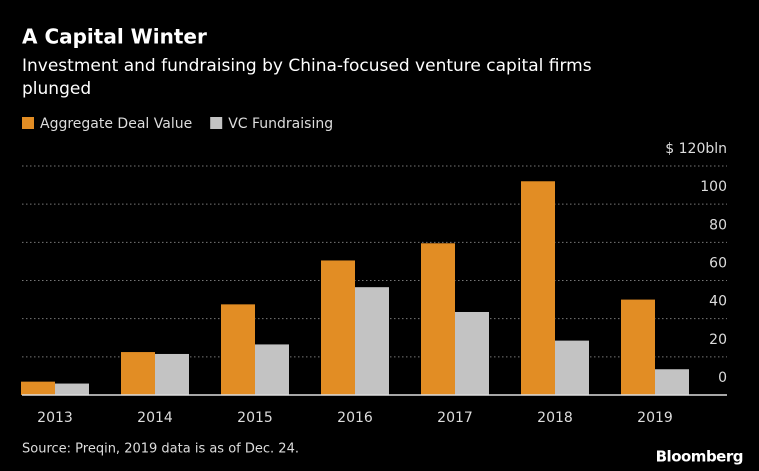 This screenshot has width=759, height=471. What do you see at coordinates (655, 418) in the screenshot?
I see `x-tick-label: 2019` at bounding box center [655, 418].